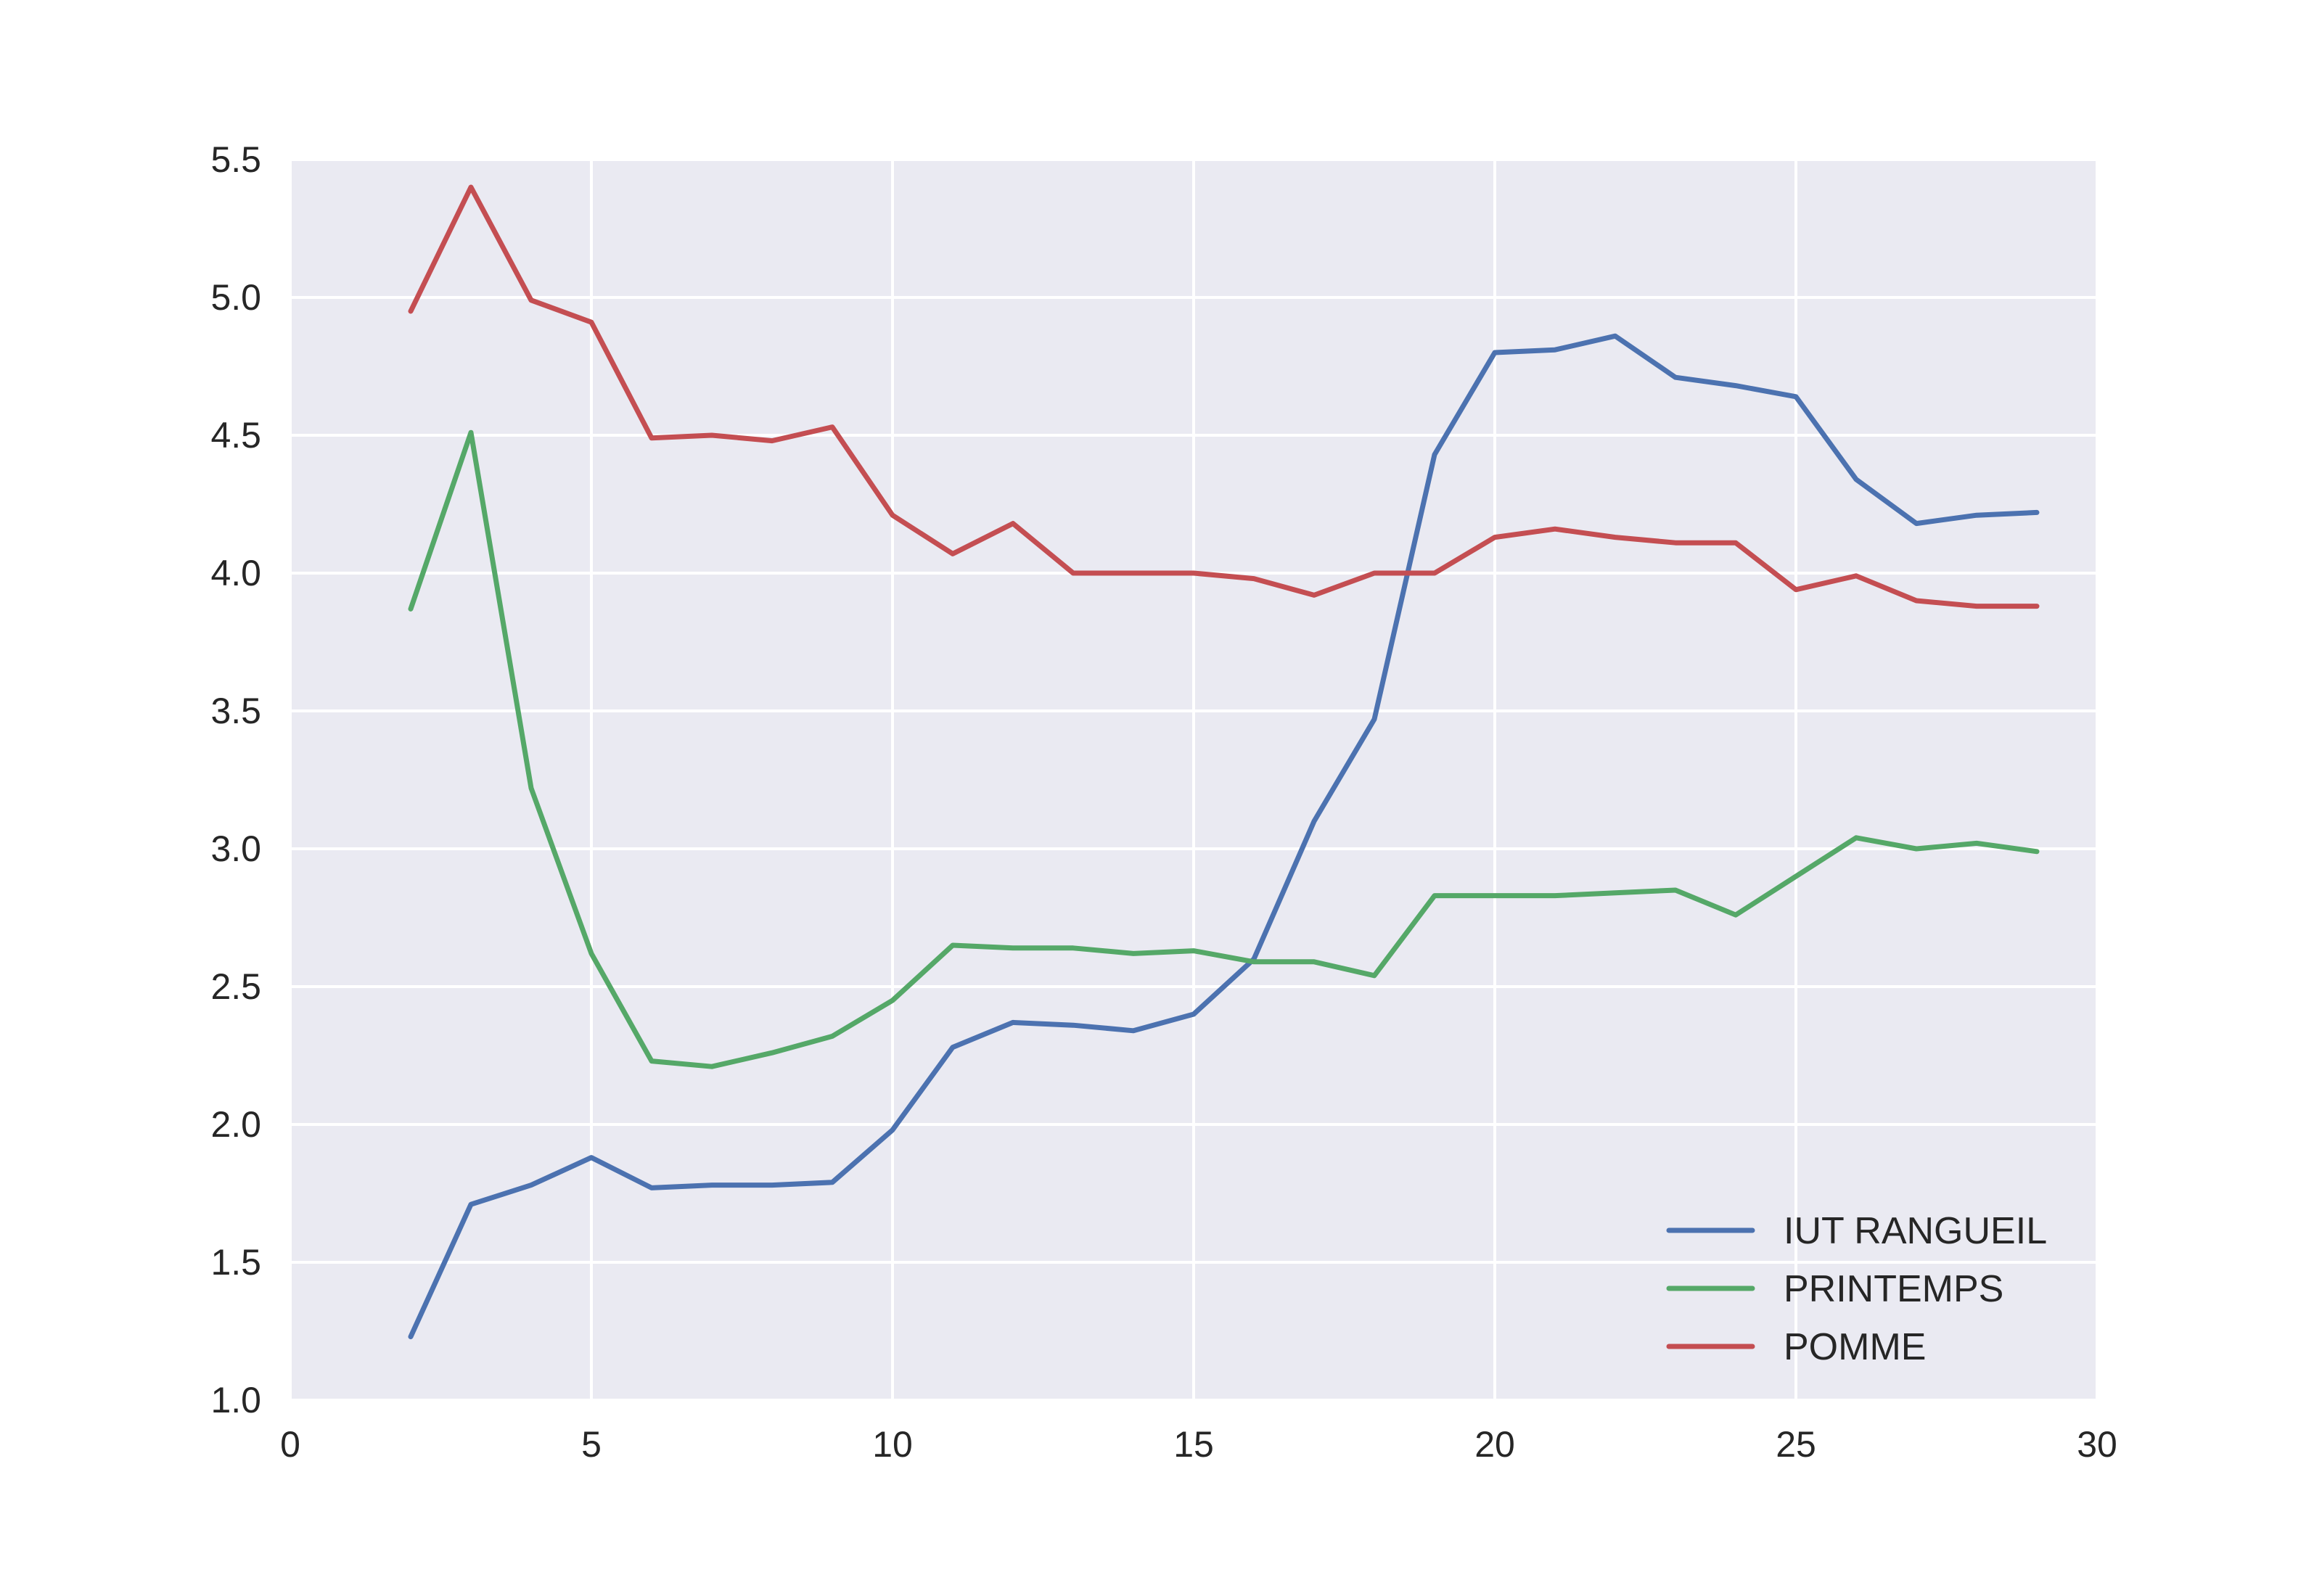  I want to click on y-tick-label: 2.5, so click(236, 987).